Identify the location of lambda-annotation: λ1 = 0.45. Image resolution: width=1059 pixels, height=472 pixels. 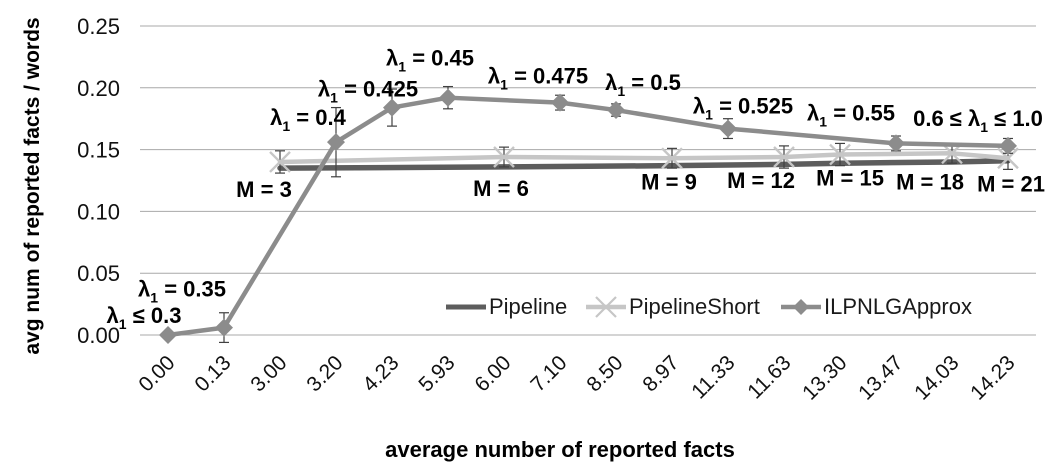
(430, 60).